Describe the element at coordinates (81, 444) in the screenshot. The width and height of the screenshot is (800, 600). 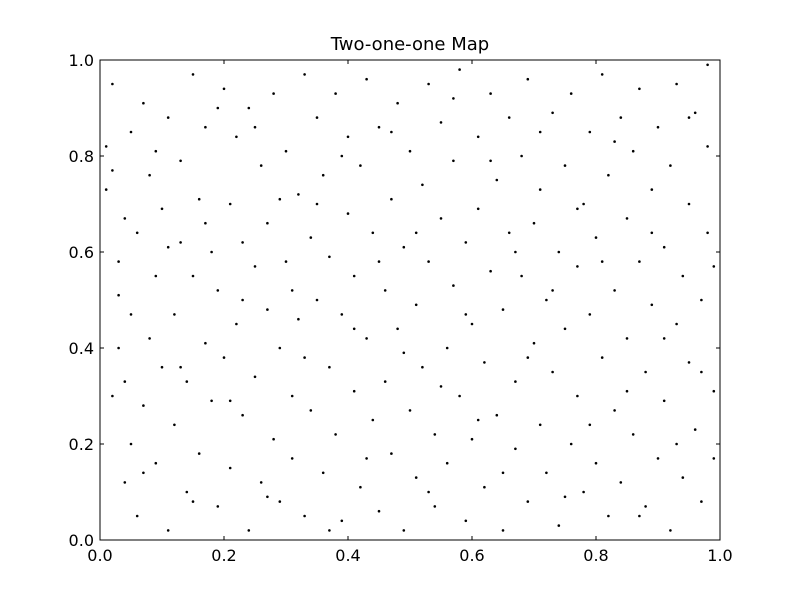
I see `y-tick-label: 0.2` at that location.